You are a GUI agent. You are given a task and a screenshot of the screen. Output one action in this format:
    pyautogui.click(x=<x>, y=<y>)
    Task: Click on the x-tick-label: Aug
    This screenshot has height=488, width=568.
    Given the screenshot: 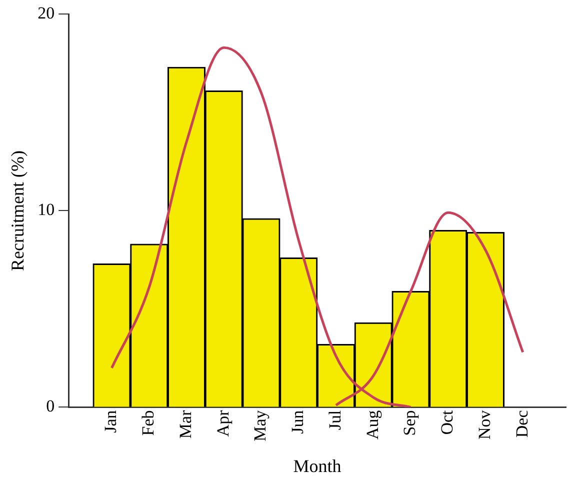 What is the action you would take?
    pyautogui.click(x=372, y=425)
    